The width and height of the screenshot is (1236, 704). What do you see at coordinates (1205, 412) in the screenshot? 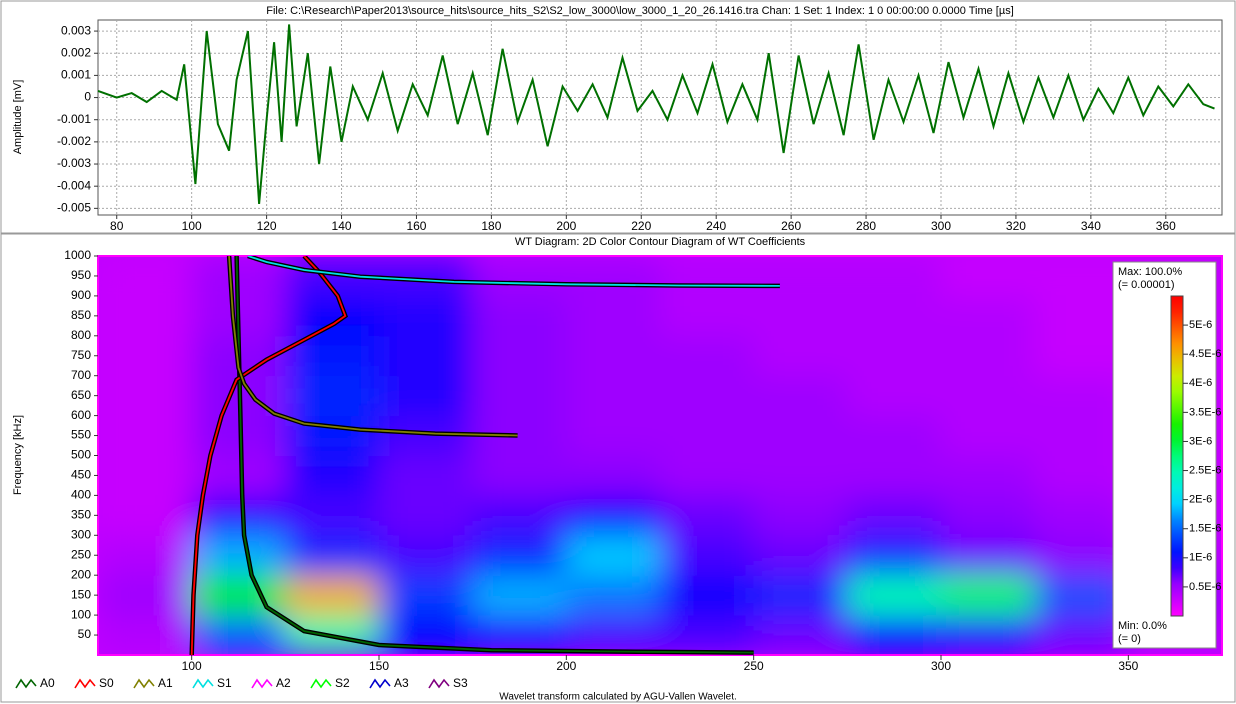
I see `colorbar-tick-label: 3.5E-6` at bounding box center [1205, 412].